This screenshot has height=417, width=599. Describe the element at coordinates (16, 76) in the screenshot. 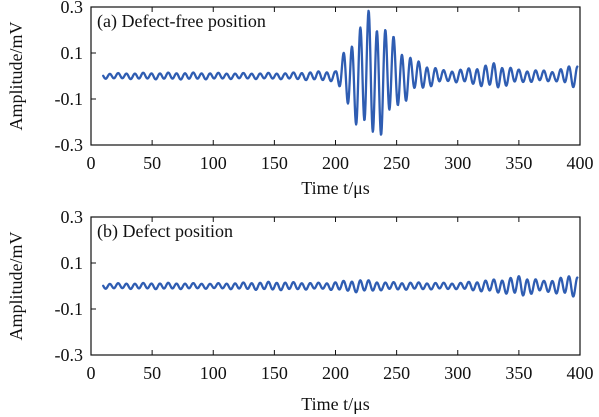

I see `y-axis-label-1: Amplitude/mV` at that location.